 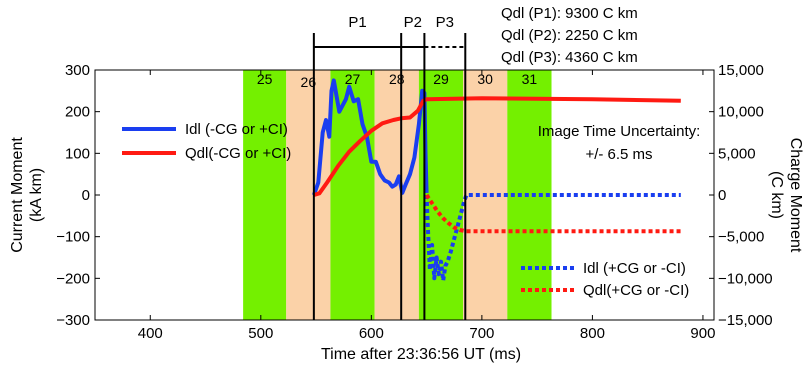 What do you see at coordinates (530, 79) in the screenshot?
I see `frame-band-label: 31` at bounding box center [530, 79].